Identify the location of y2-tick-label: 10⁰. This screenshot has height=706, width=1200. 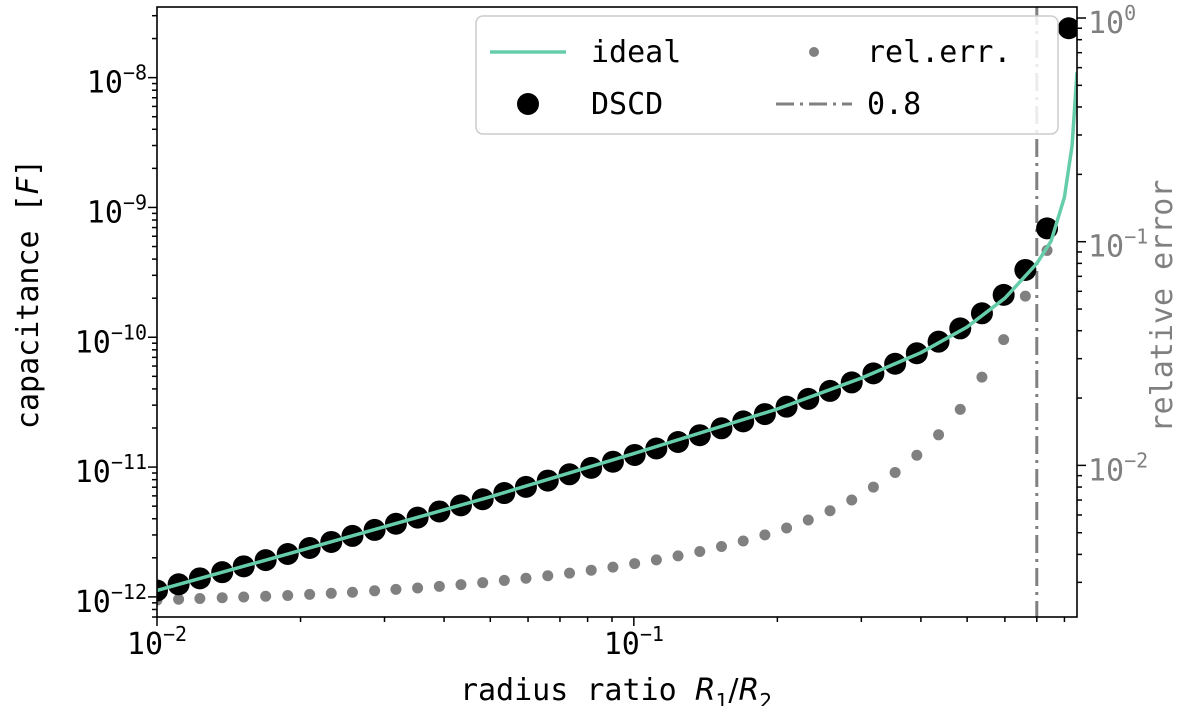
(1112, 21).